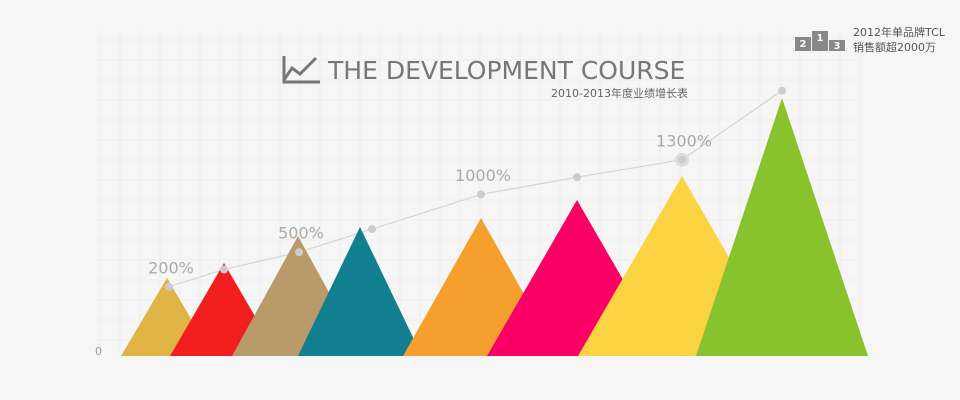 The height and width of the screenshot is (400, 960). What do you see at coordinates (171, 267) in the screenshot?
I see `data-label: 200%` at bounding box center [171, 267].